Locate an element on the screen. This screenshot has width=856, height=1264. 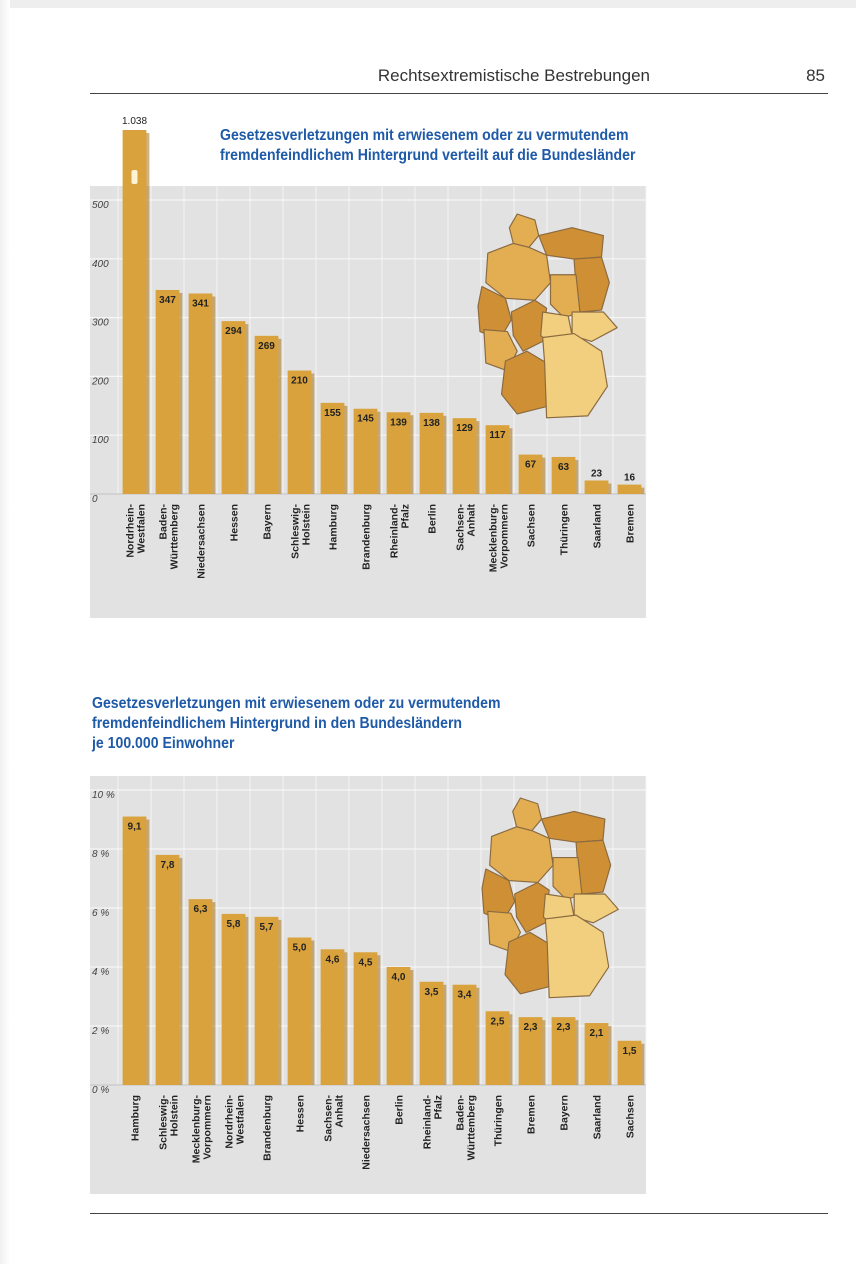
chart1-x-category-label: Rheinland-Pfalz is located at coordinates (400, 530).